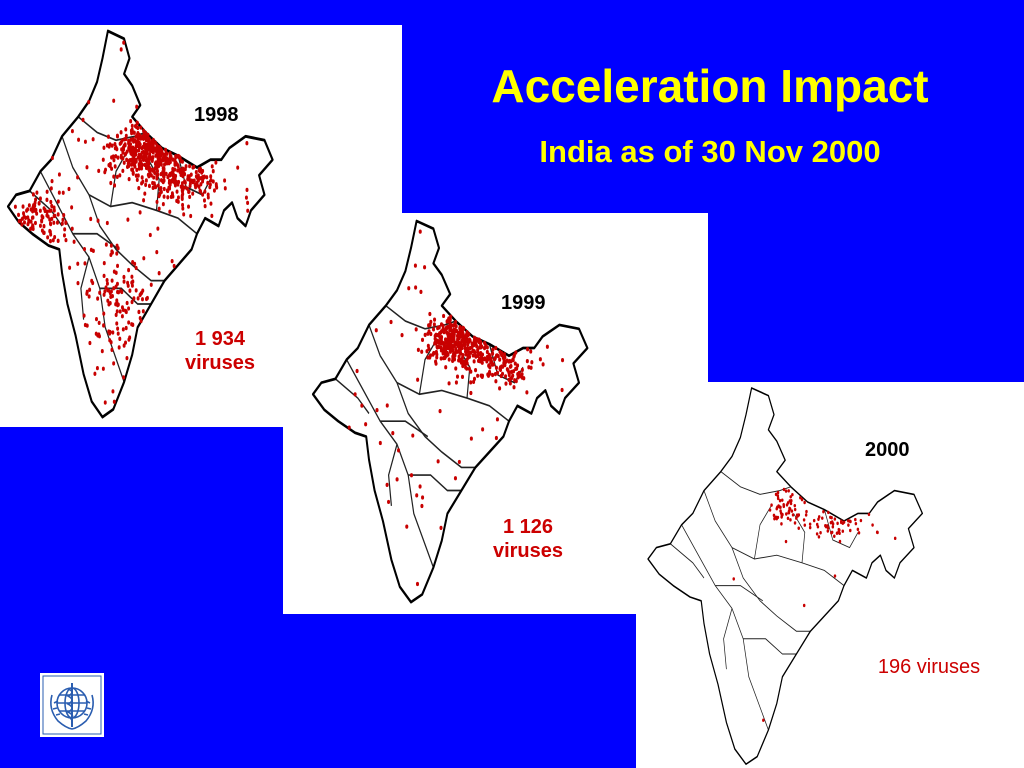 The width and height of the screenshot is (1024, 768). What do you see at coordinates (887, 450) in the screenshot?
I see `map-year-label-2000: 2000` at bounding box center [887, 450].